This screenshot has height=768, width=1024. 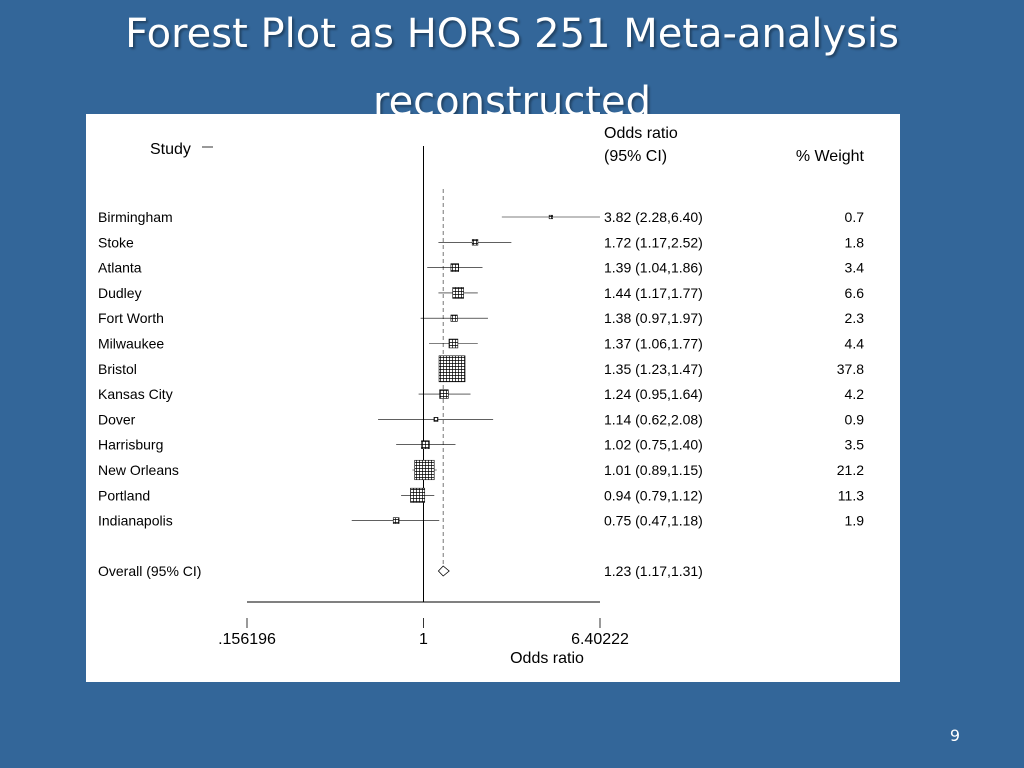 What do you see at coordinates (855, 419) in the screenshot?
I see `study-weight: 0.9` at bounding box center [855, 419].